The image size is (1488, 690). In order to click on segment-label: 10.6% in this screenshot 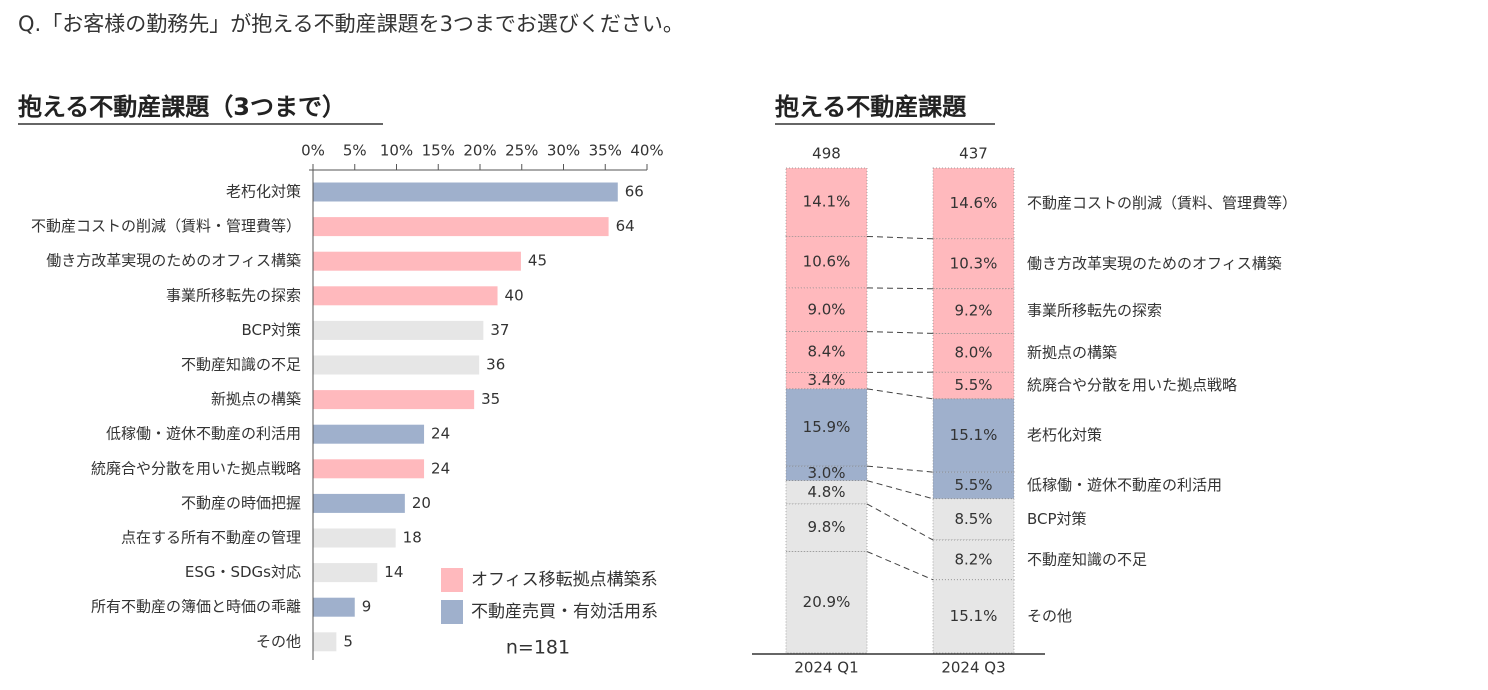, I will do `click(827, 262)`.